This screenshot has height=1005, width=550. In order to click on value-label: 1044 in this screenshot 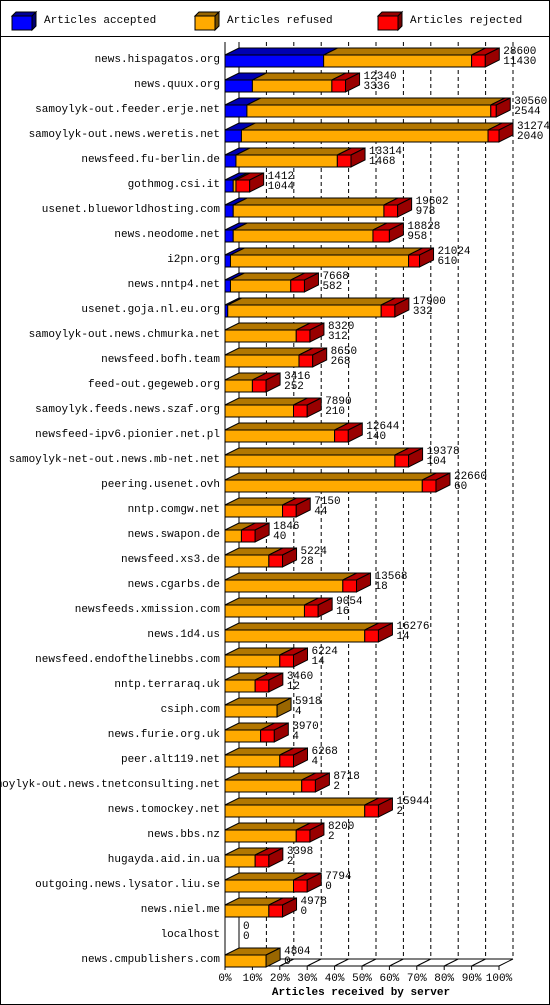, I will do `click(281, 187)`.